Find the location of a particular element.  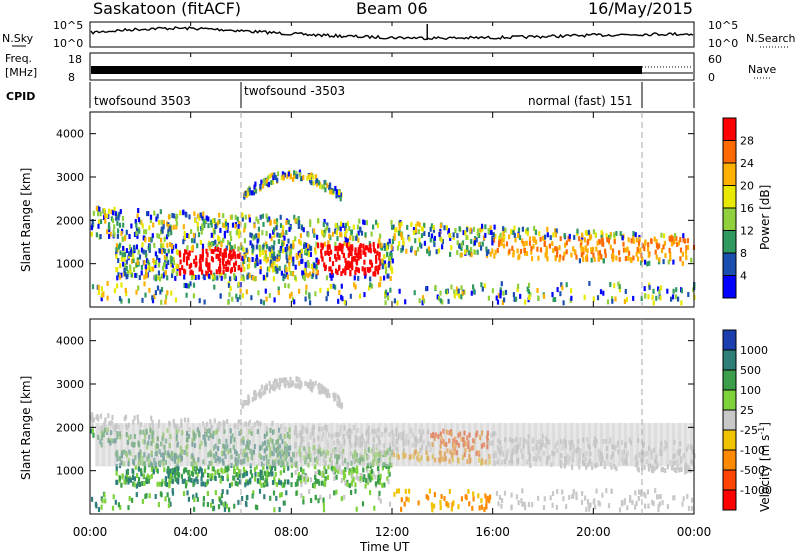

cpid-segment-3: normal (fast) 151 is located at coordinates (580, 101).